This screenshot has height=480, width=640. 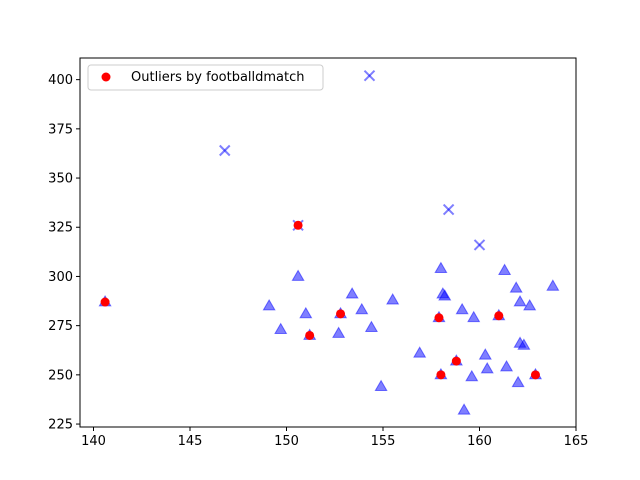 What do you see at coordinates (576, 441) in the screenshot?
I see `x-tick-label: 165` at bounding box center [576, 441].